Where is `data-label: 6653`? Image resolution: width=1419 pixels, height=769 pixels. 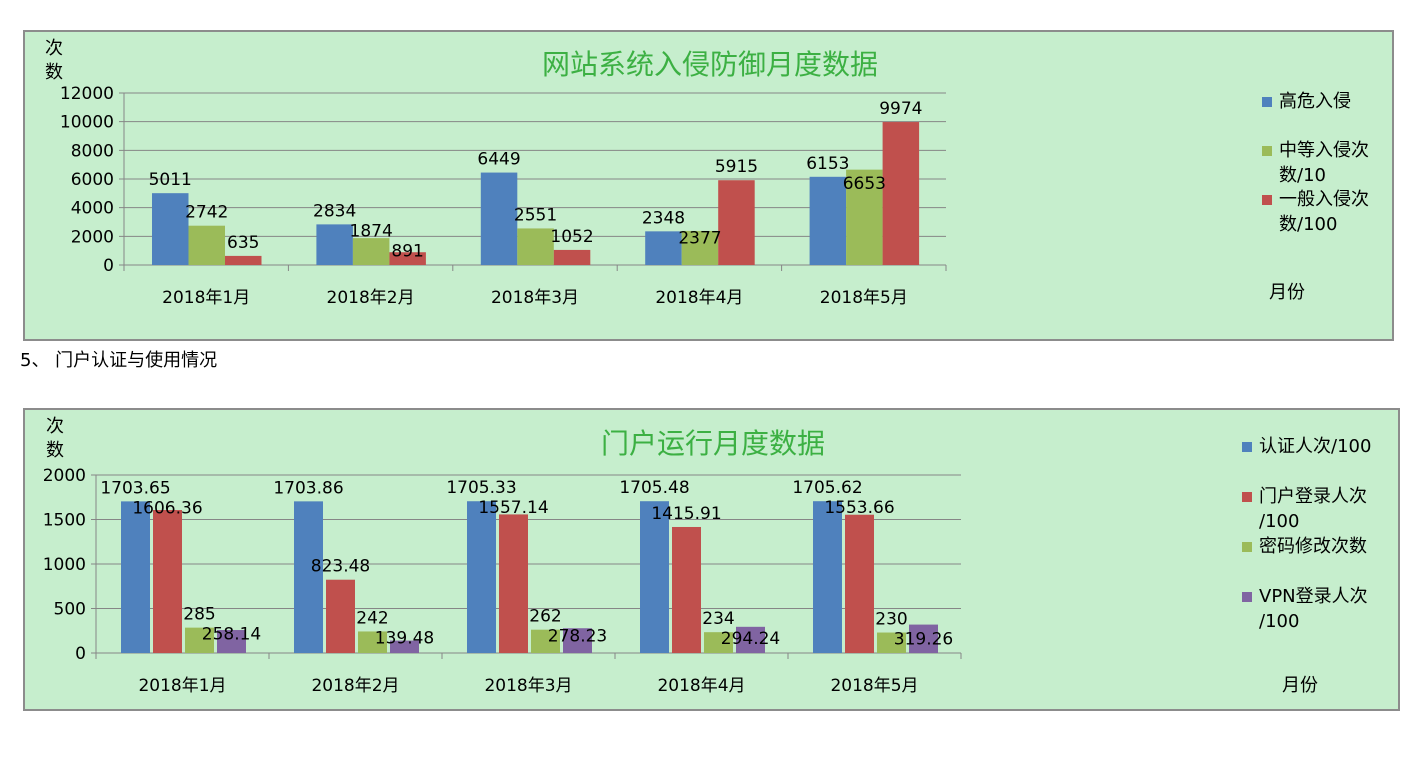 data-label: 6653 is located at coordinates (864, 184).